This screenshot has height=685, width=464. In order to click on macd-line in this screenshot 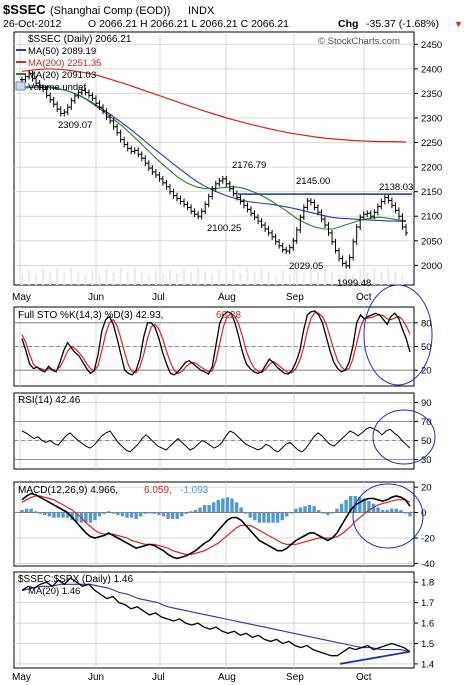, I will do `click(216, 526)`.